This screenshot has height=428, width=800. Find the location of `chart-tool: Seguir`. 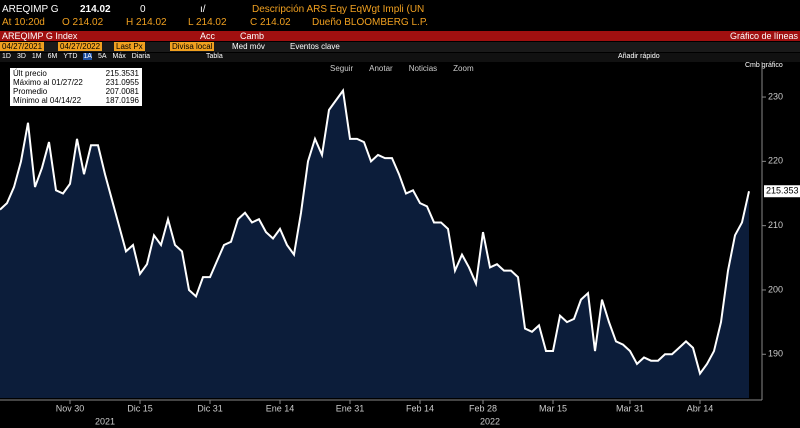

chart-tool: Seguir is located at coordinates (342, 68).